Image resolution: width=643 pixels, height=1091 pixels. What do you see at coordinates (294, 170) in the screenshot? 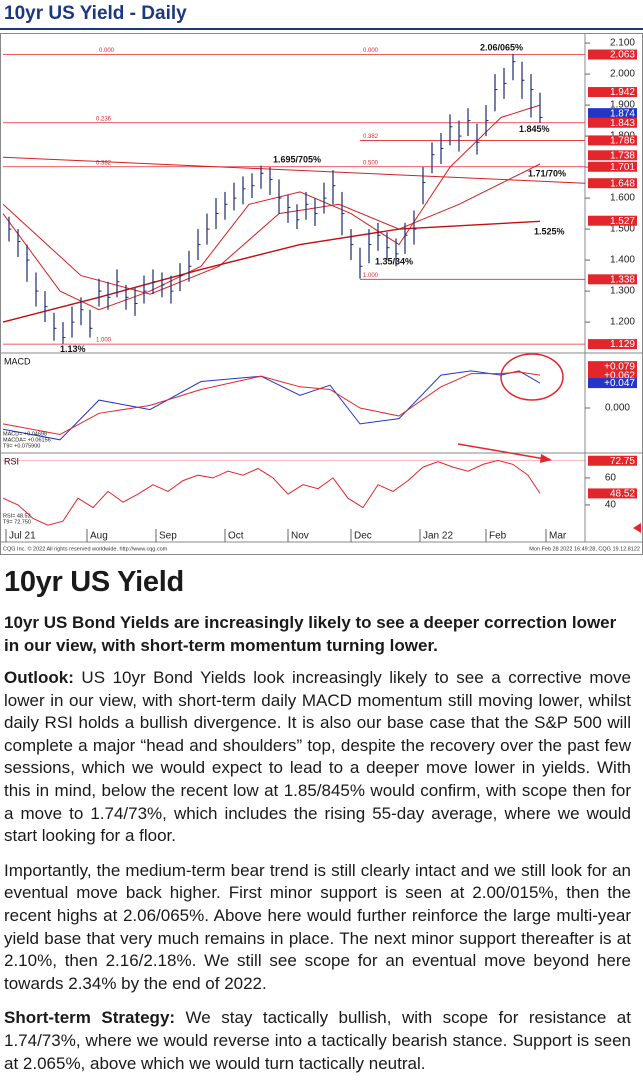
I see `trendline` at bounding box center [294, 170].